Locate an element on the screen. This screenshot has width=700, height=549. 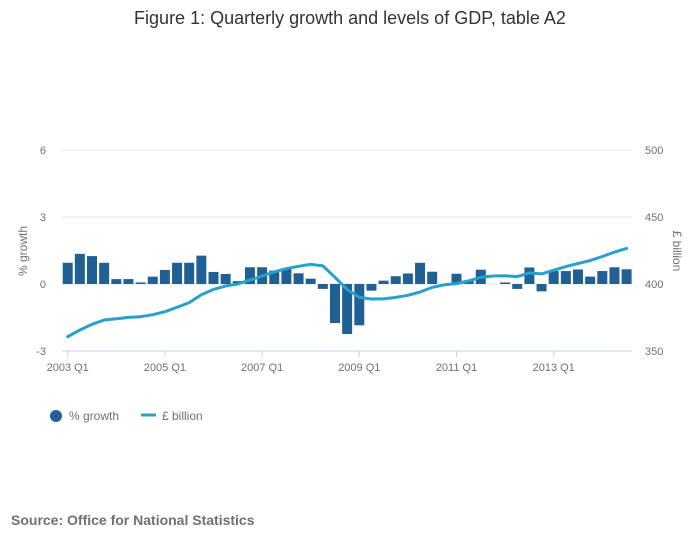
y-tick-label-left: 0 is located at coordinates (43, 285).